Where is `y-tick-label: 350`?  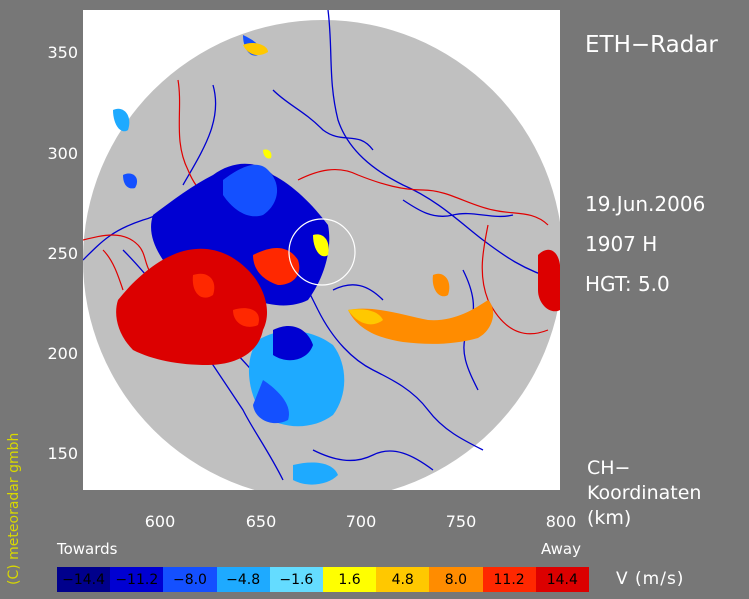 y-tick-label: 350 is located at coordinates (62, 52).